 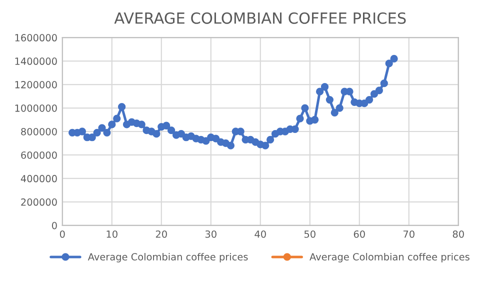 I want to click on y-tick-label: 400000, so click(x=38, y=178).